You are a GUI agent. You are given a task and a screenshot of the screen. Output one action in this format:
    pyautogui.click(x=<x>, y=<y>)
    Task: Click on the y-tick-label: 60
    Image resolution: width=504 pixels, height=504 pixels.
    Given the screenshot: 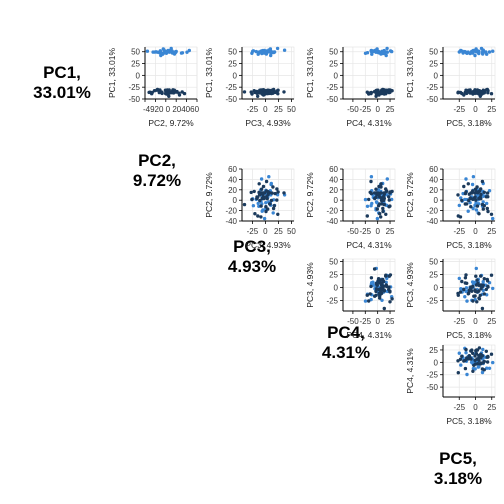 What is the action you would take?
    pyautogui.click(x=232, y=169)
    